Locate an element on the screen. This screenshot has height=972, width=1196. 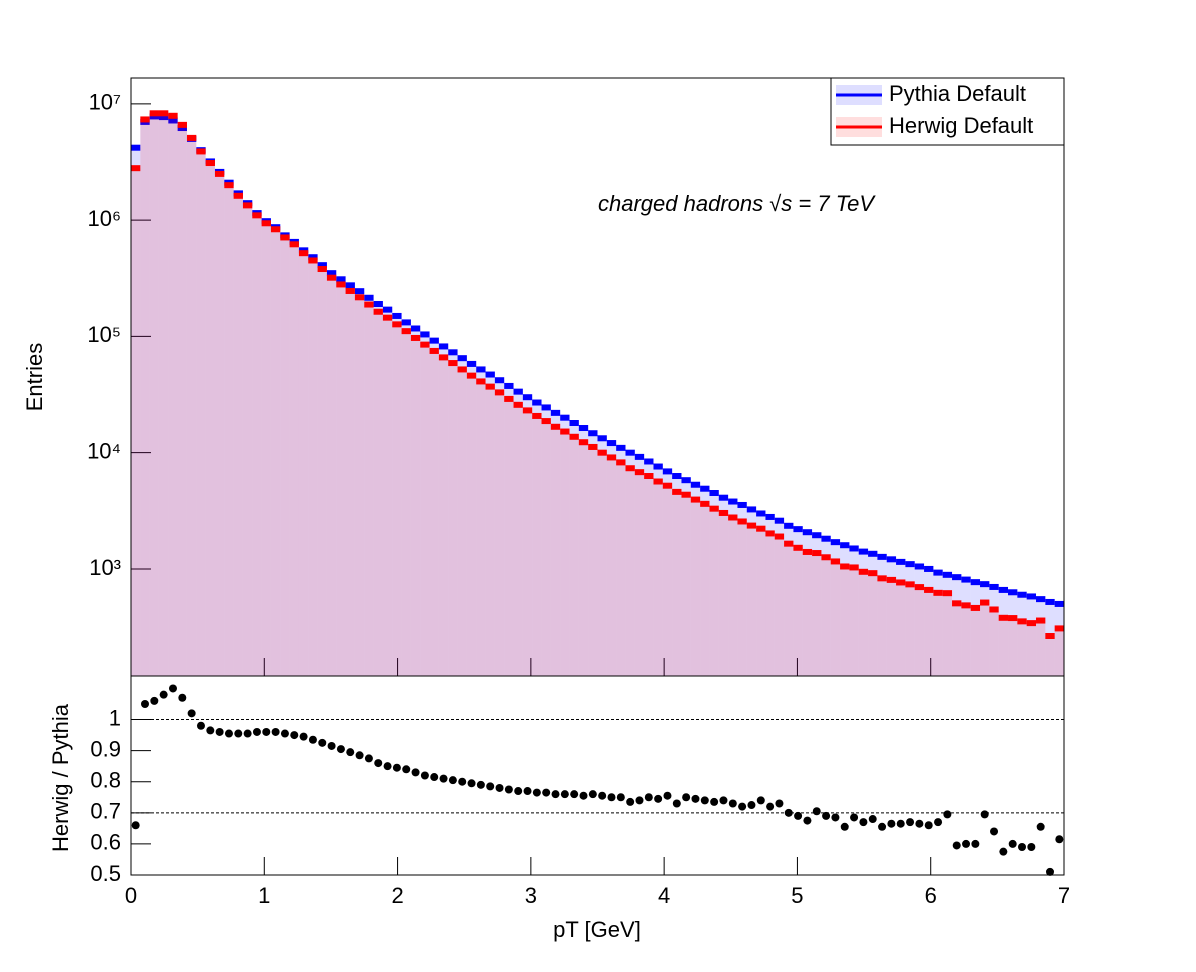
y-tick-label: 0.8 is located at coordinates (105, 780).